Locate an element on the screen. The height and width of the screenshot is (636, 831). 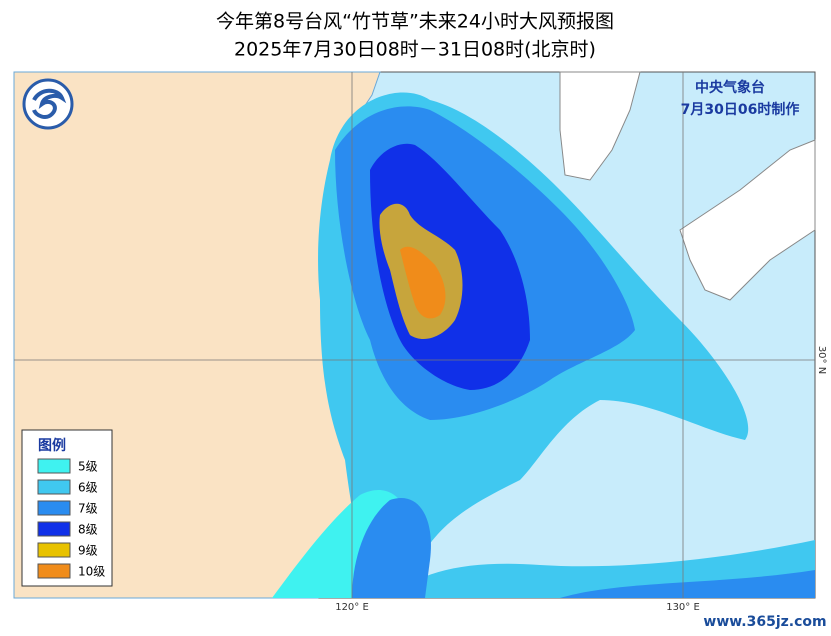
legend: 图例 5级 6级 7级 8级 9级 10级 is located at coordinates (67, 508).